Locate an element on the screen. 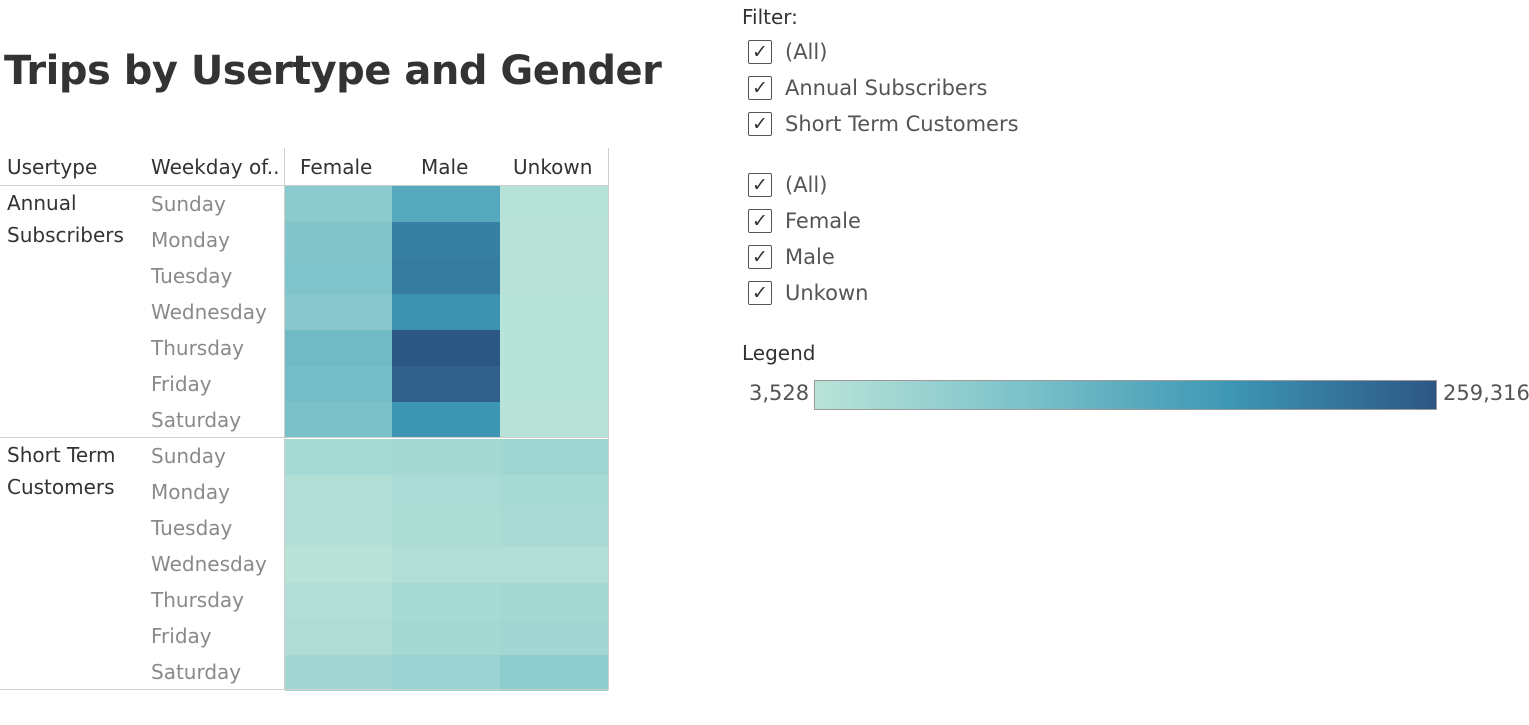 The image size is (1529, 725). filter-option-label: Female is located at coordinates (823, 221).